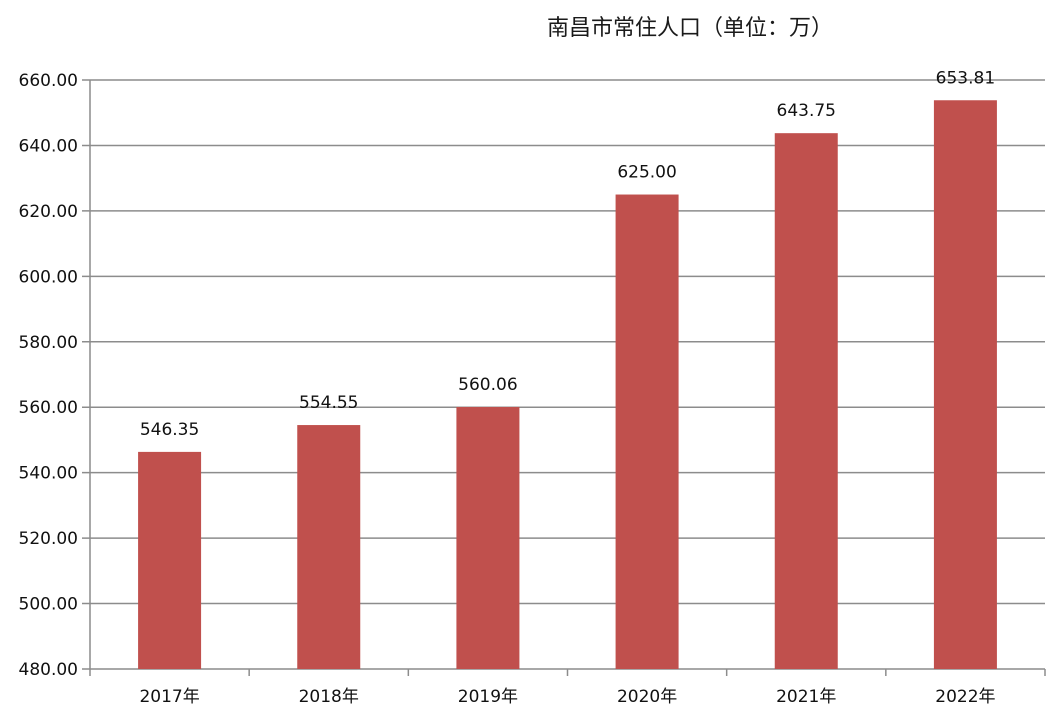 This screenshot has height=721, width=1053. Describe the element at coordinates (567, 697) in the screenshot. I see `x-axis-tick-labels: 2017年 2018年 2019年 2020年 2021年 2022年` at that location.